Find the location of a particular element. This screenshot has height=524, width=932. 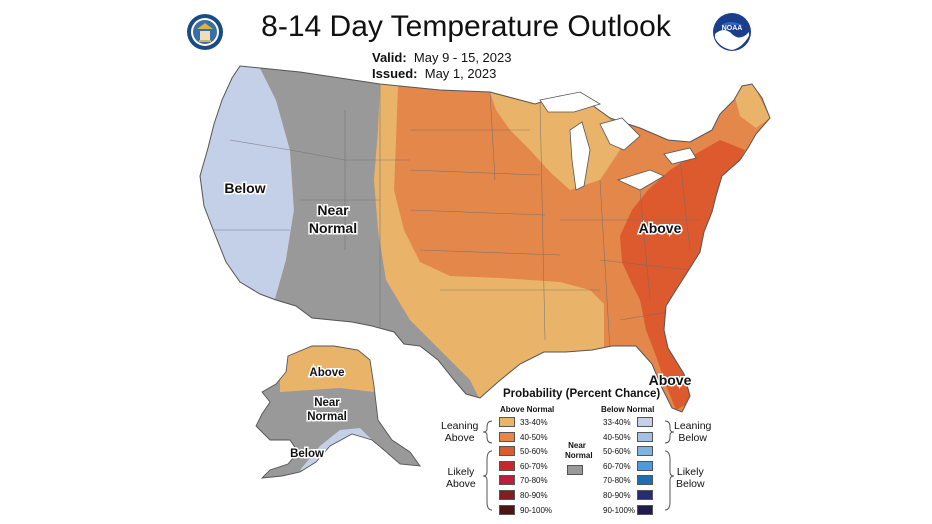

issued-date: May 1, 2023 is located at coordinates (460, 73).